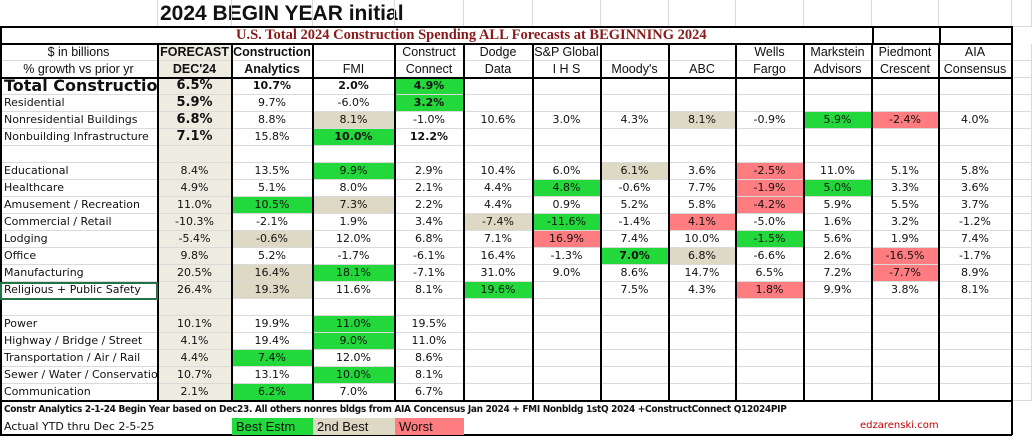 This screenshot has height=438, width=1032. What do you see at coordinates (272, 273) in the screenshot?
I see `value-cell: 16.4%` at bounding box center [272, 273].